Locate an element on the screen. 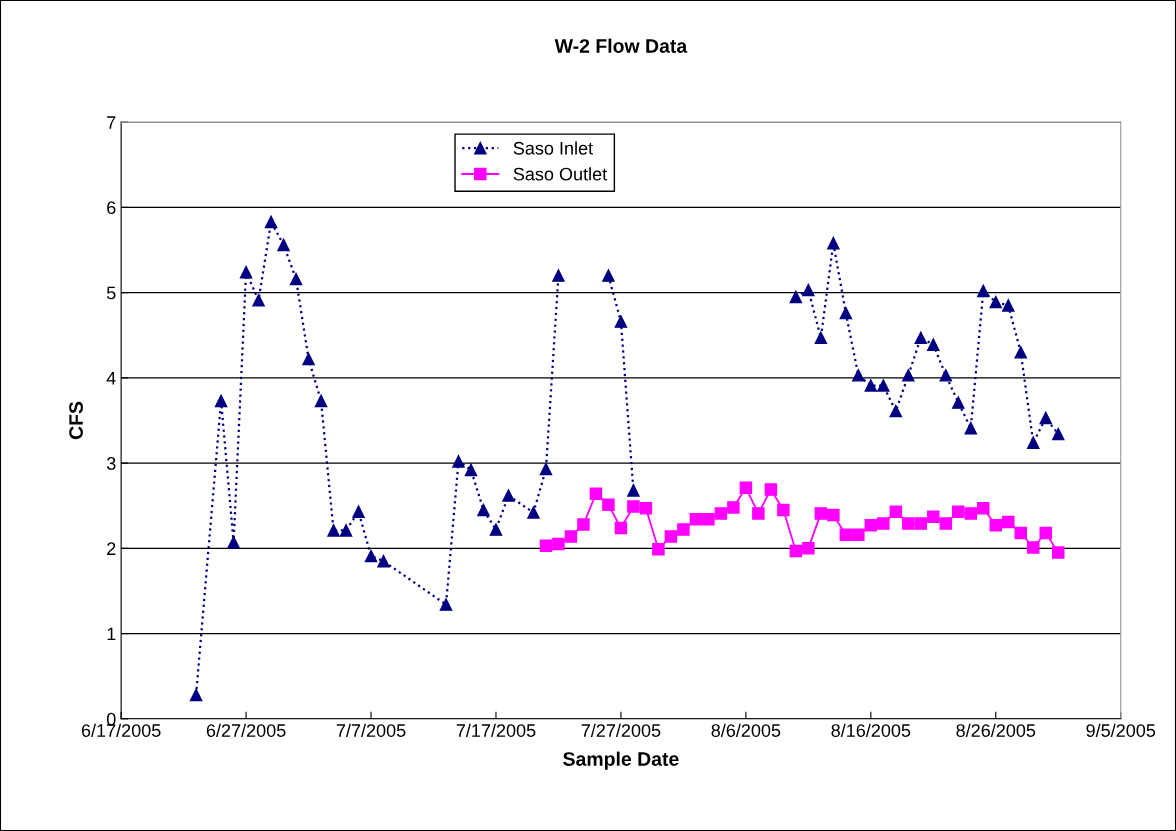  y-tick-label: 2 is located at coordinates (111, 548).